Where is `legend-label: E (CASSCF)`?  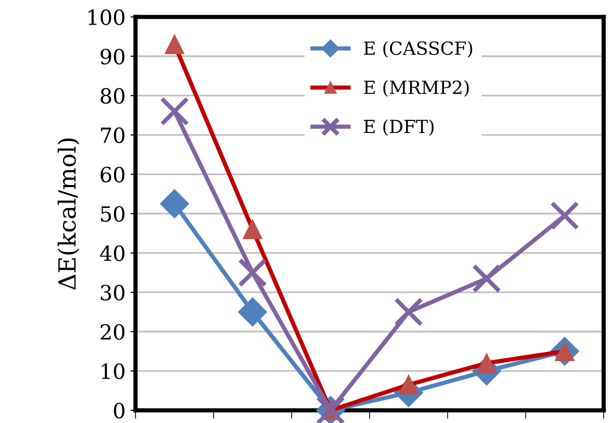 legend-label: E (CASSCF) is located at coordinates (418, 49).